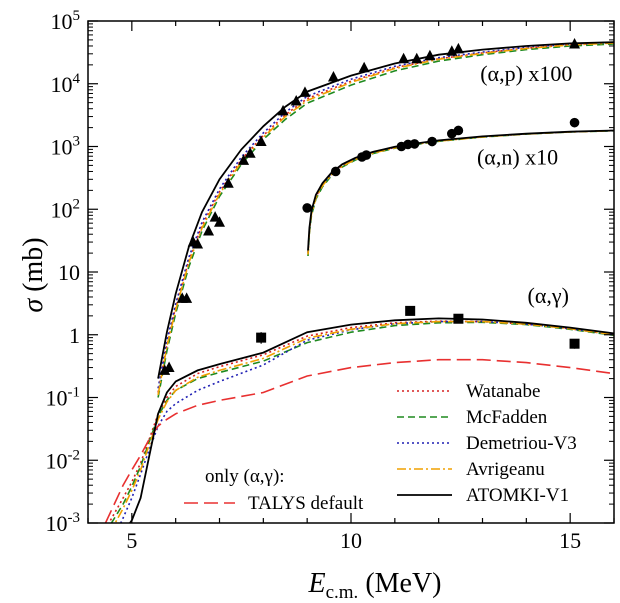 Image resolution: width=620 pixels, height=603 pixels. I want to click on reaction-label: (α,γ), so click(548, 295).